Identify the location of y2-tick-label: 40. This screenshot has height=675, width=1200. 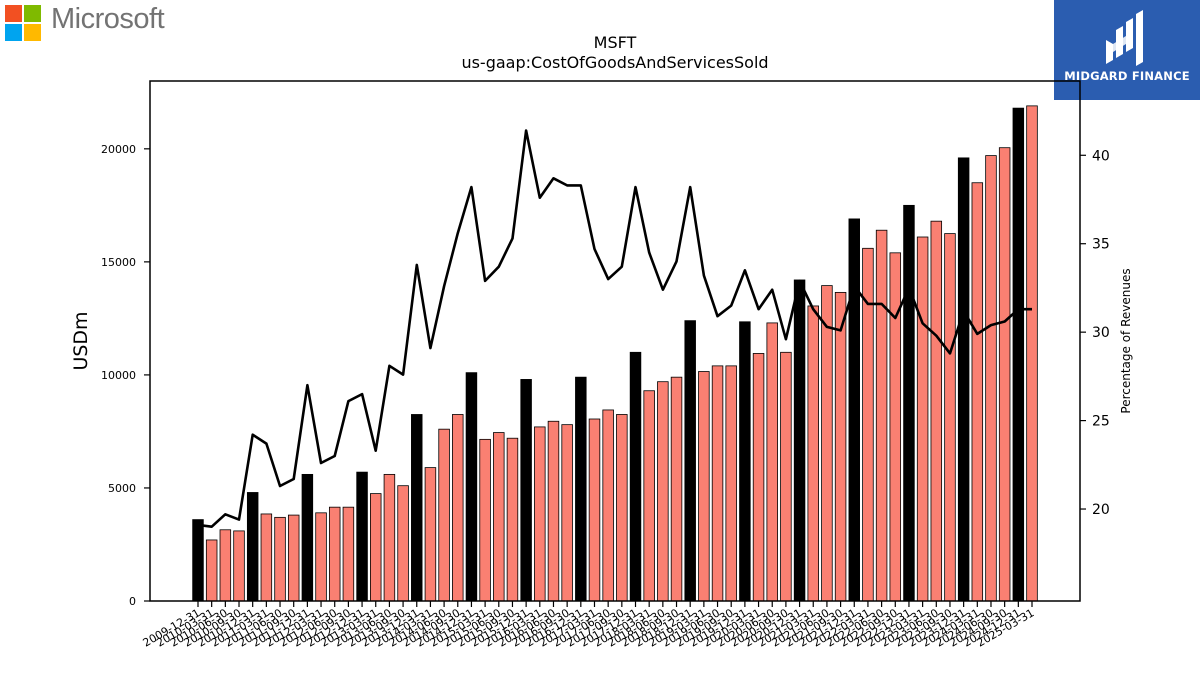
(1101, 156).